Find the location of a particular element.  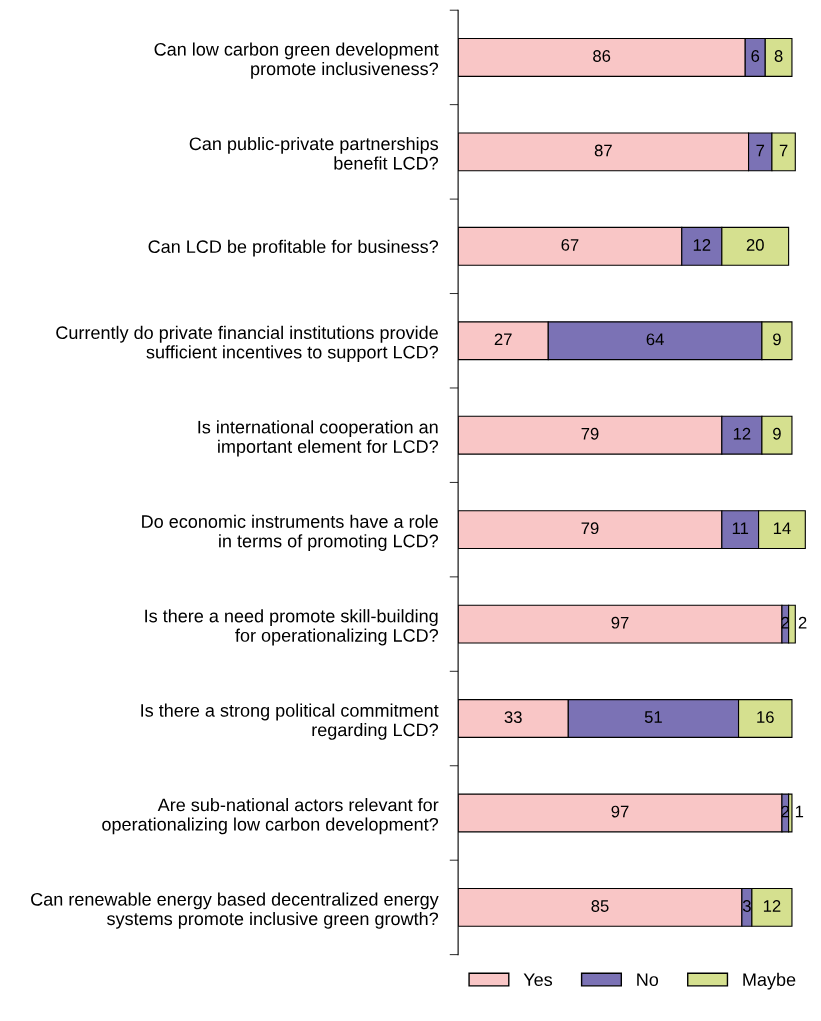

data-label: 20 is located at coordinates (755, 244).